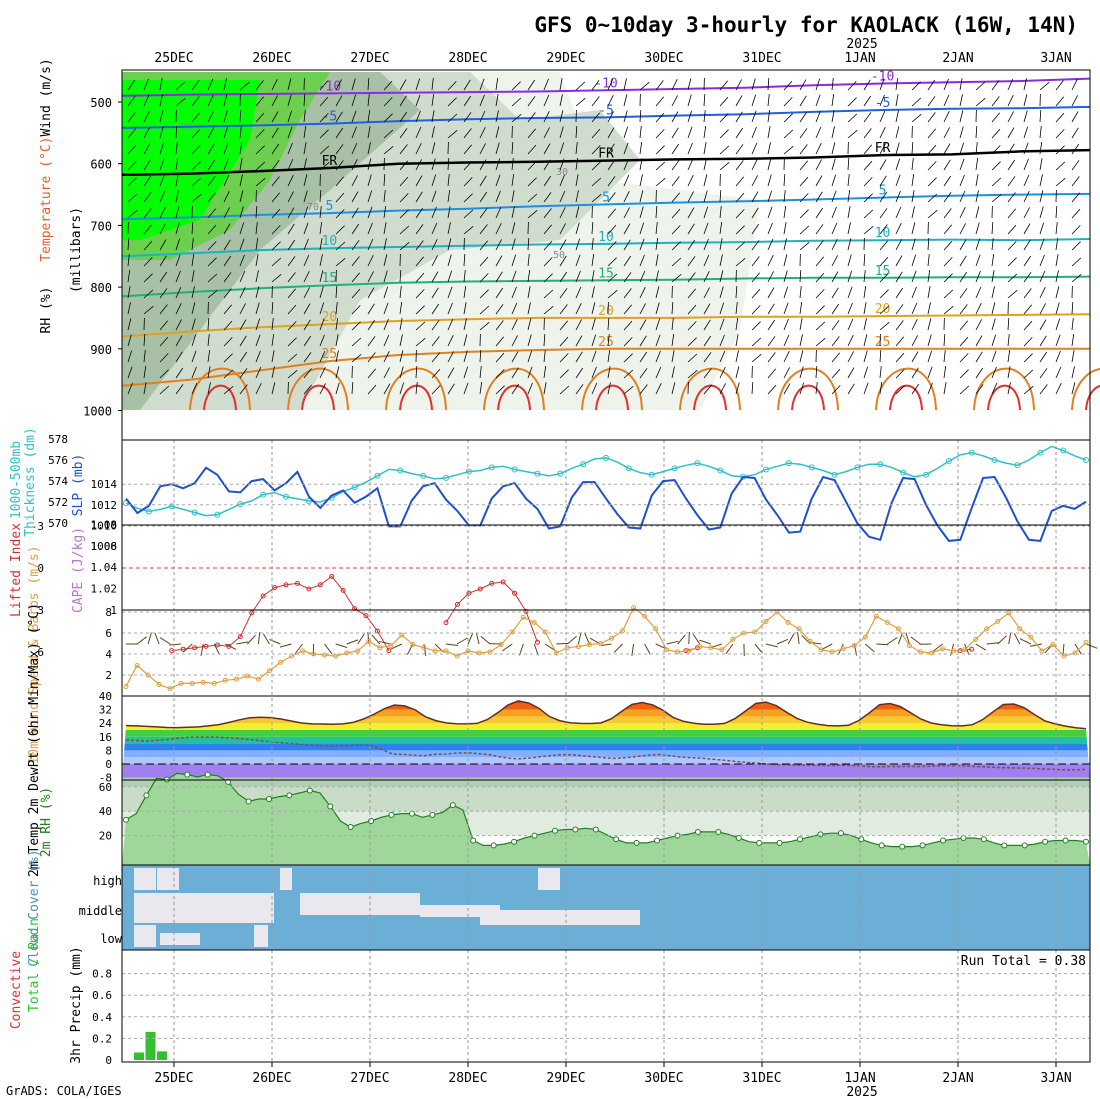 The width and height of the screenshot is (1100, 1100). I want to click on date-label-top: 26DEC, so click(271, 58).